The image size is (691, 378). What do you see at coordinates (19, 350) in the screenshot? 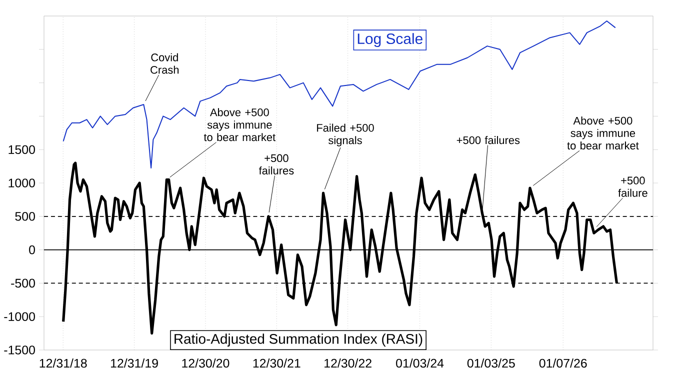
I see `y-tick-label: -1500` at bounding box center [19, 350].